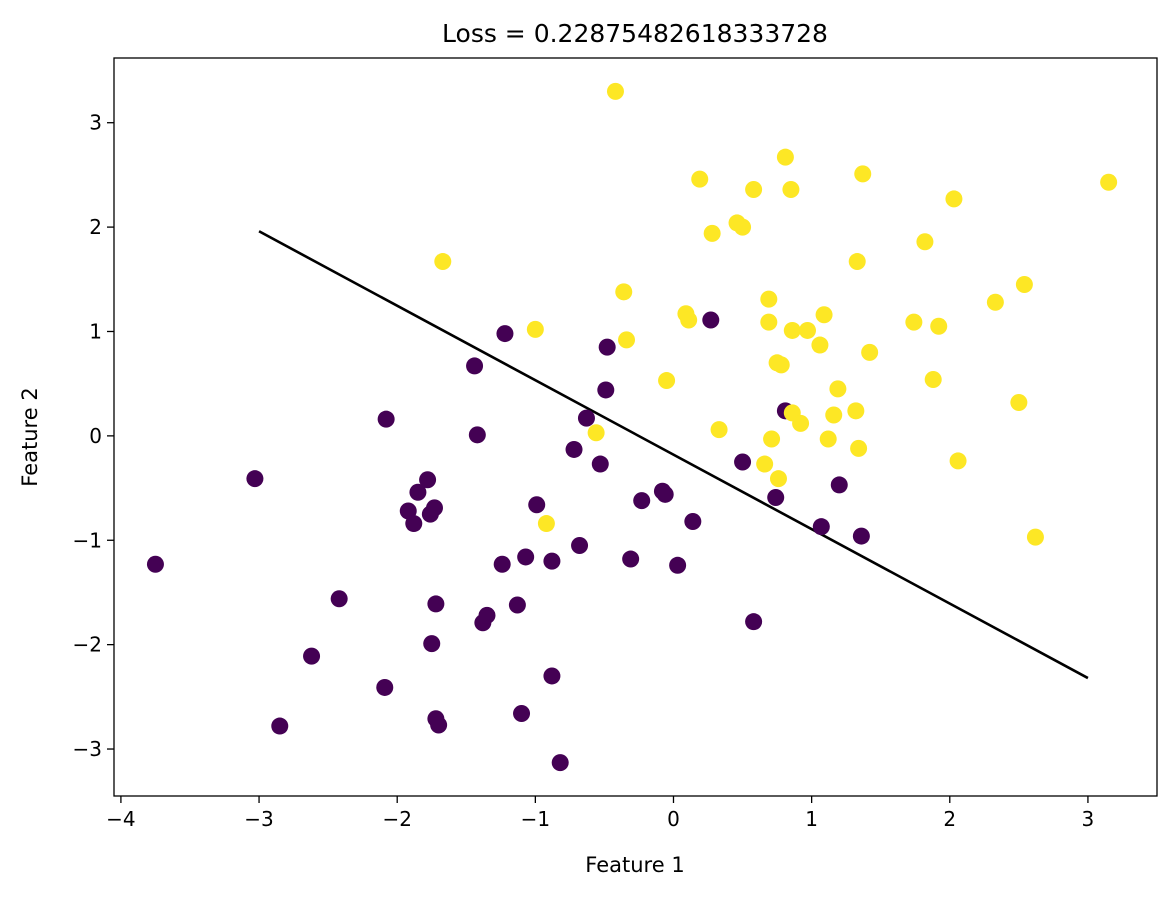 Image resolution: width=1174 pixels, height=898 pixels. I want to click on y-tick-label: 2, so click(95, 227).